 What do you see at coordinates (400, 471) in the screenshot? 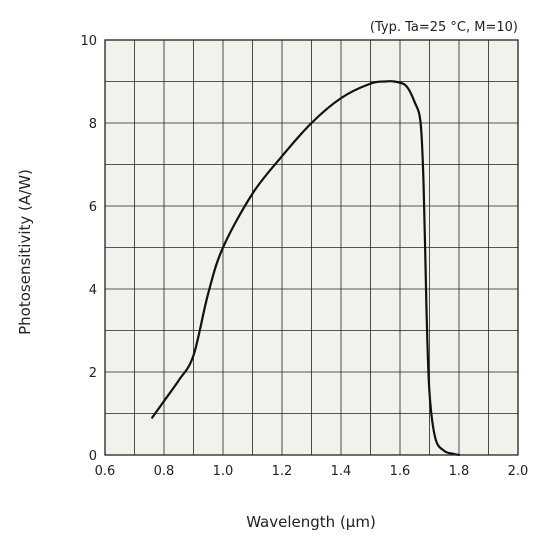
I see `x-tick-label: 1.6` at bounding box center [400, 471].